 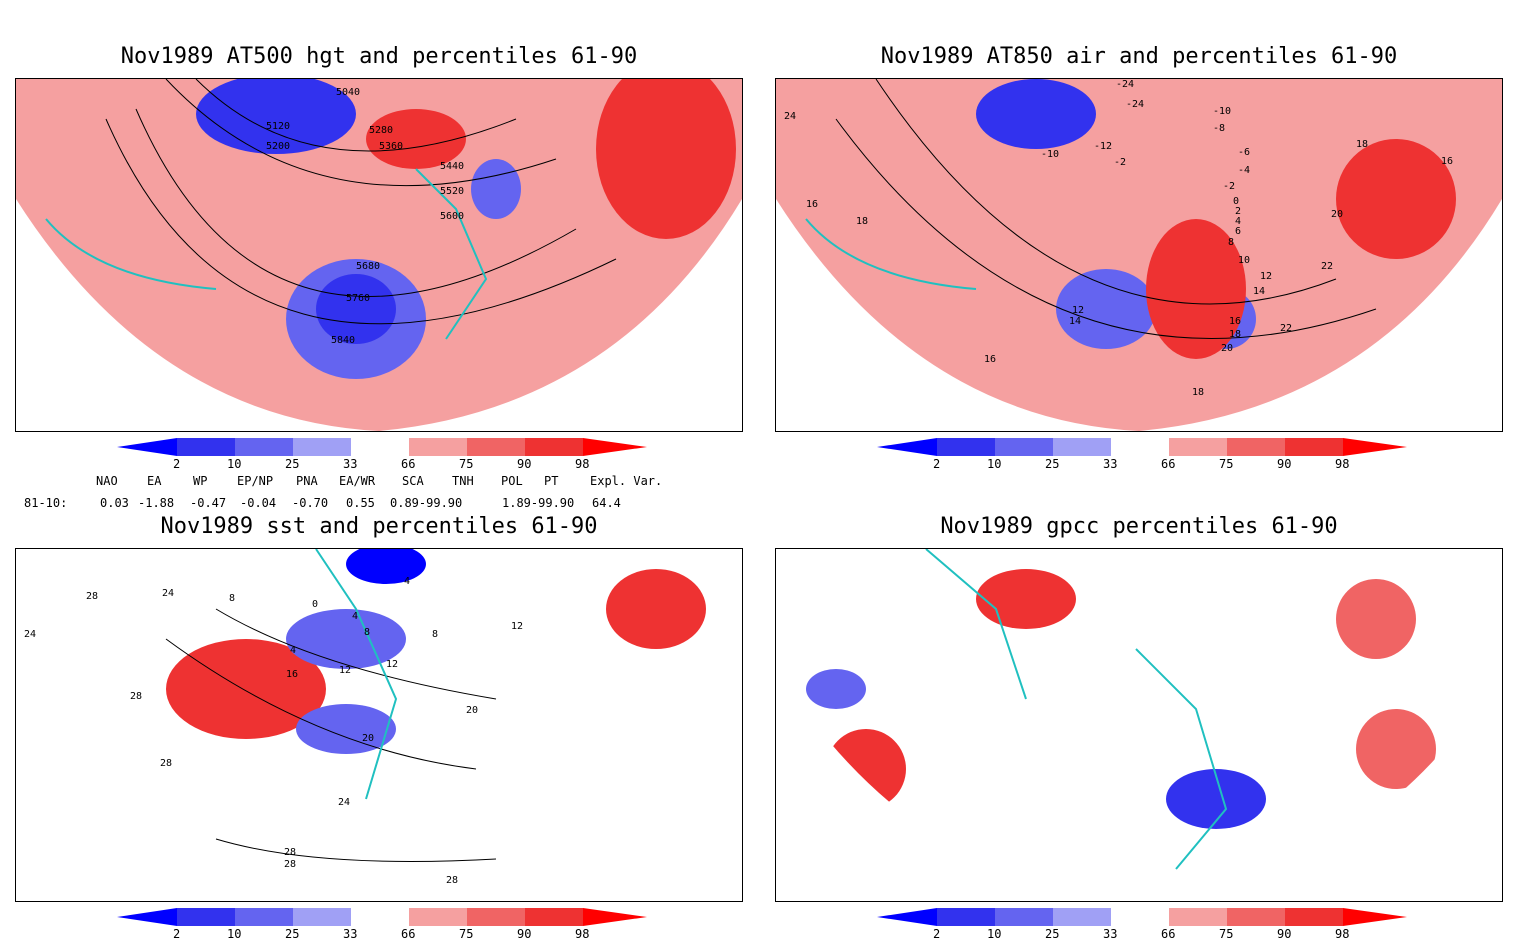 What do you see at coordinates (345, 670) in the screenshot?
I see `sst-label-12: 12` at bounding box center [345, 670].